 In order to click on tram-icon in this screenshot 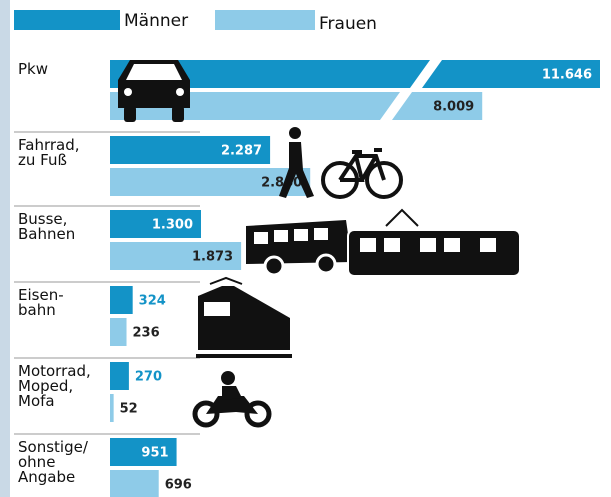, I will do `click(402, 217)`.